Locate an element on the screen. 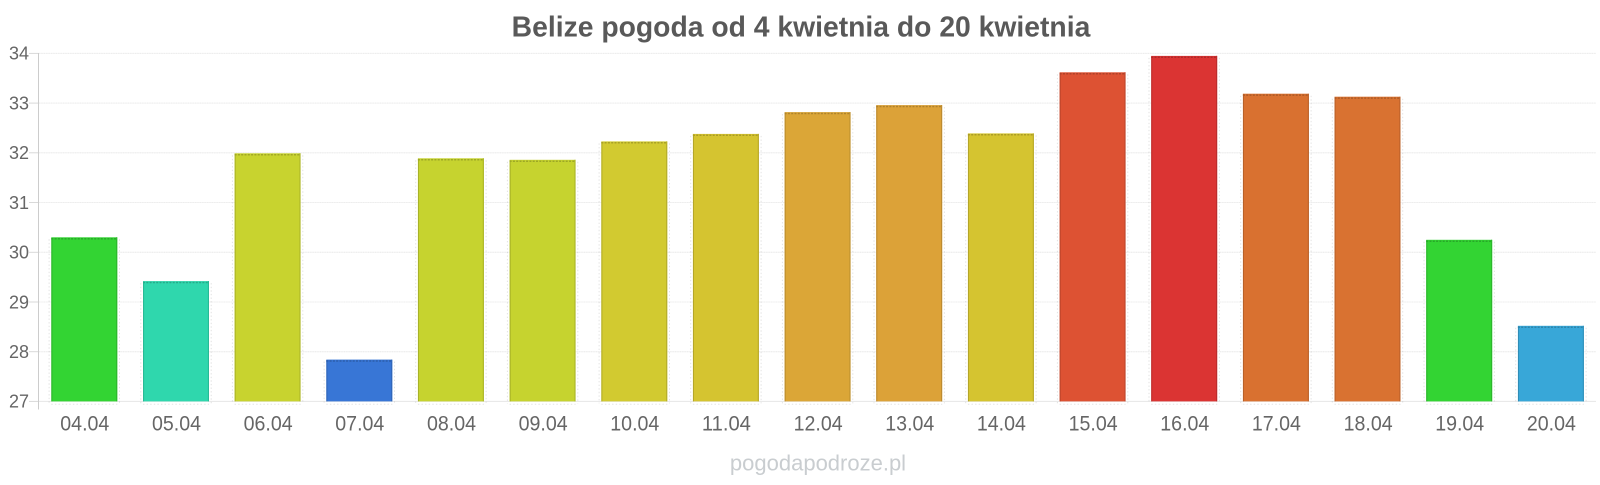 This screenshot has height=485, width=1600. svg-text: 06.04 is located at coordinates (268, 424).